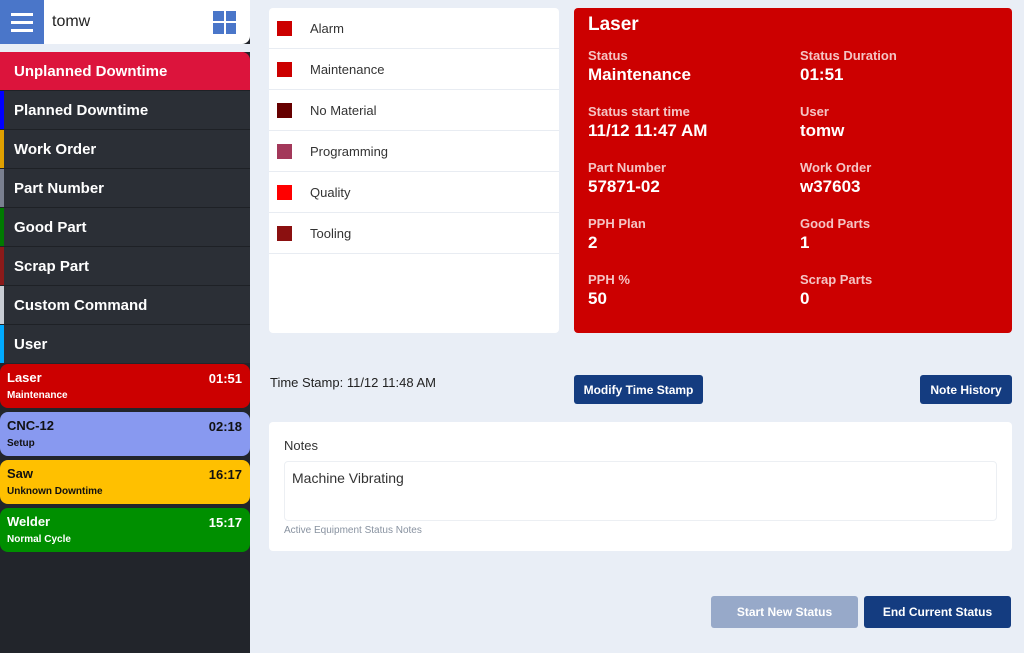 This screenshot has width=1024, height=653. Describe the element at coordinates (638, 389) in the screenshot. I see `modify-time-stamp-button: Modify Time Stamp` at that location.